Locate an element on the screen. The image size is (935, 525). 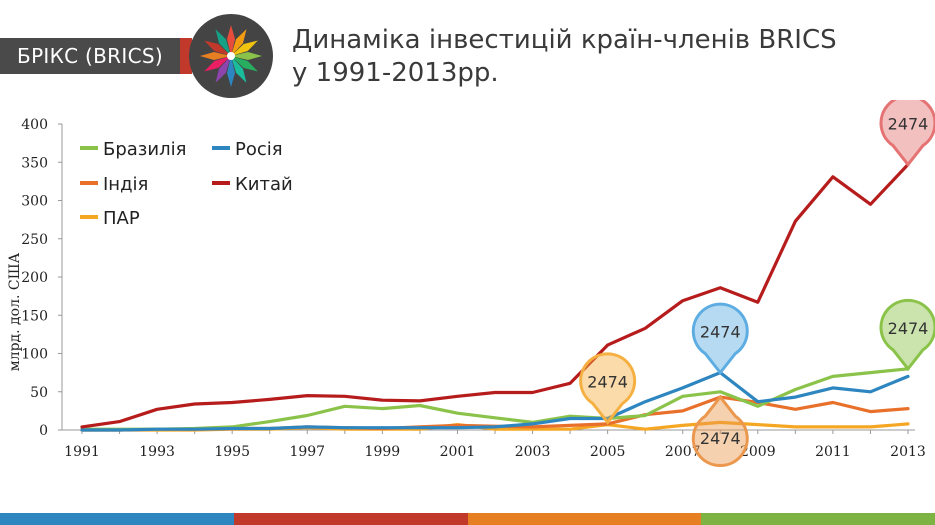
x-tick-label: 2011 is located at coordinates (833, 452).